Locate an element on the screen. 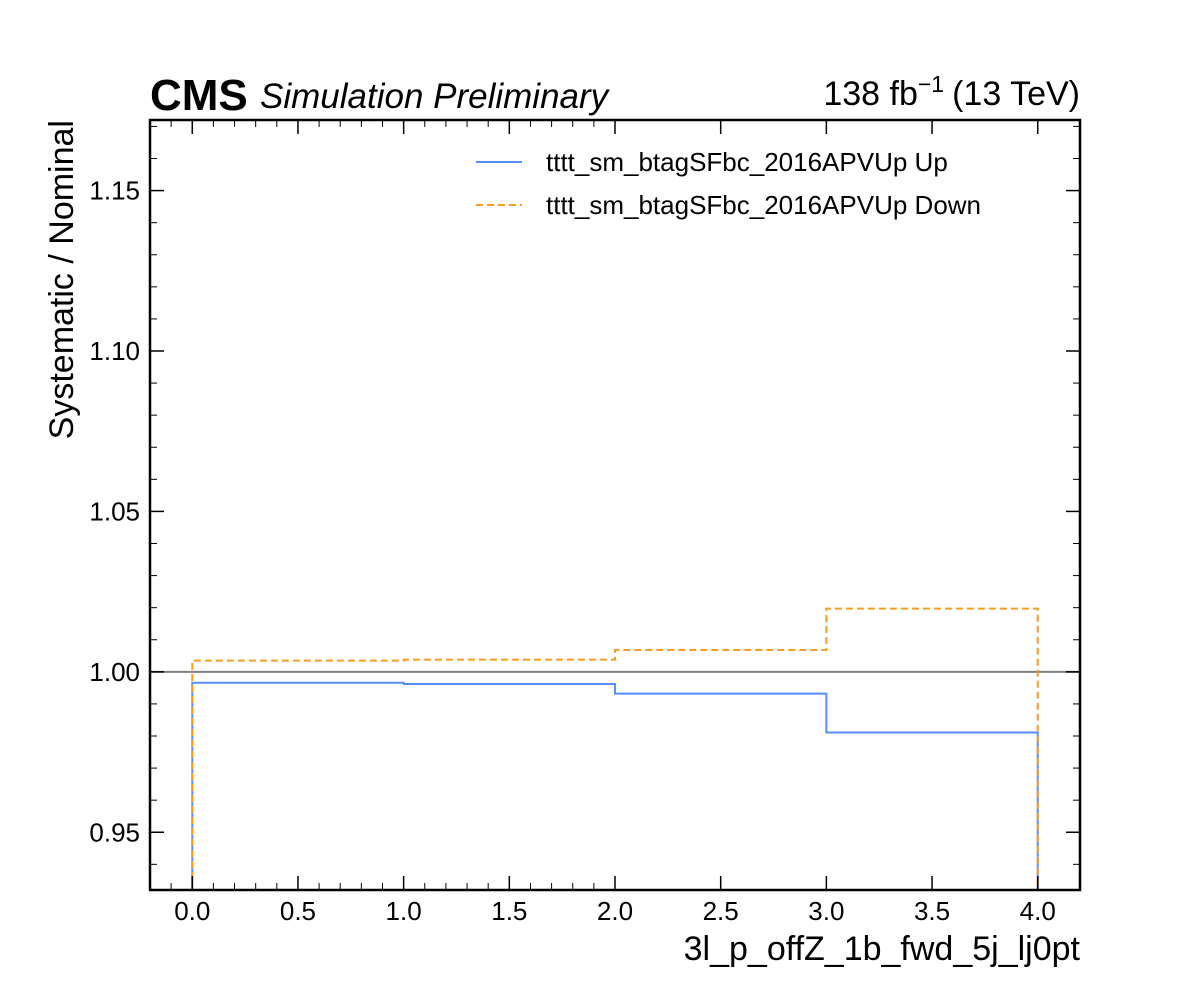  experiment-label: CMS is located at coordinates (199, 95).